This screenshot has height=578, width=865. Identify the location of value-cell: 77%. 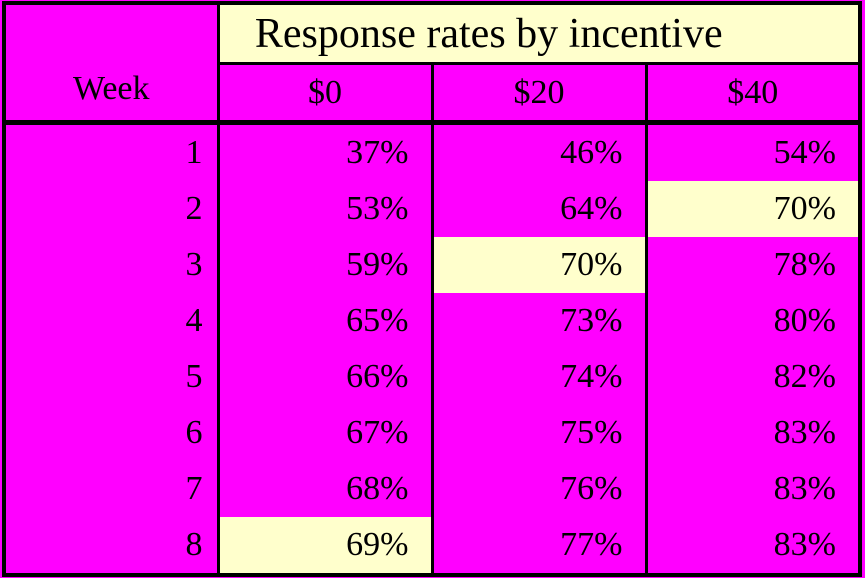
(538, 546).